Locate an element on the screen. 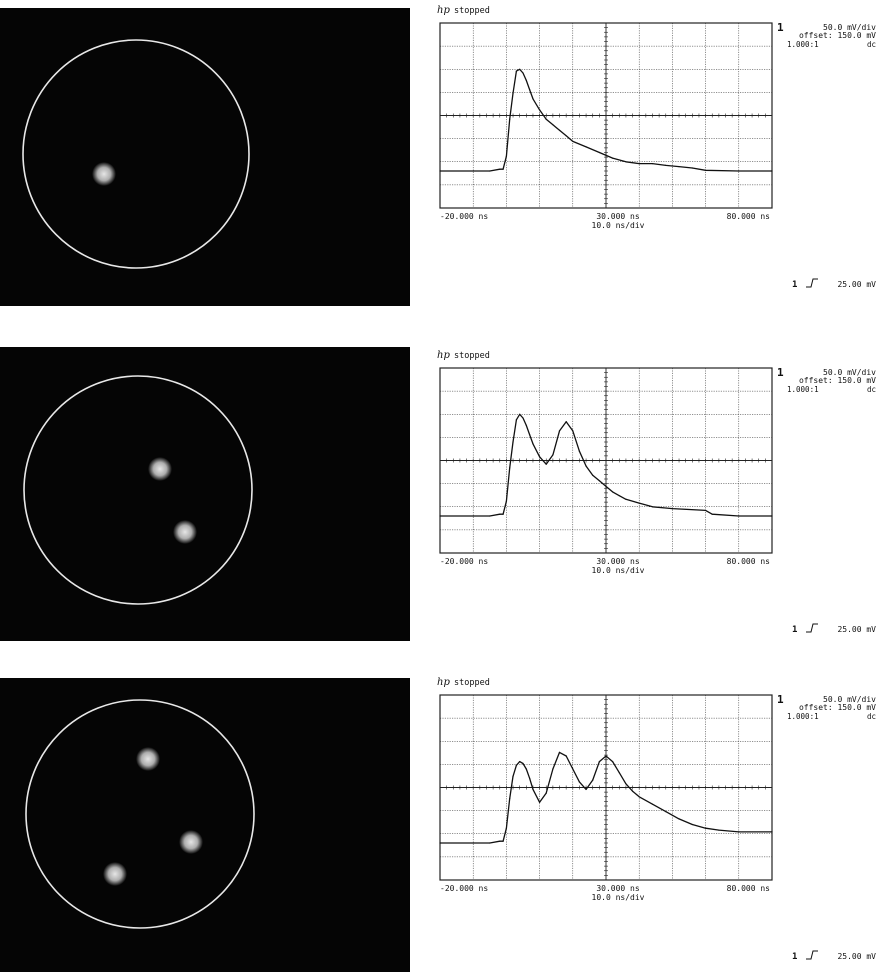 The image size is (877, 972). trigger-level: 25.00 mV is located at coordinates (856, 284).